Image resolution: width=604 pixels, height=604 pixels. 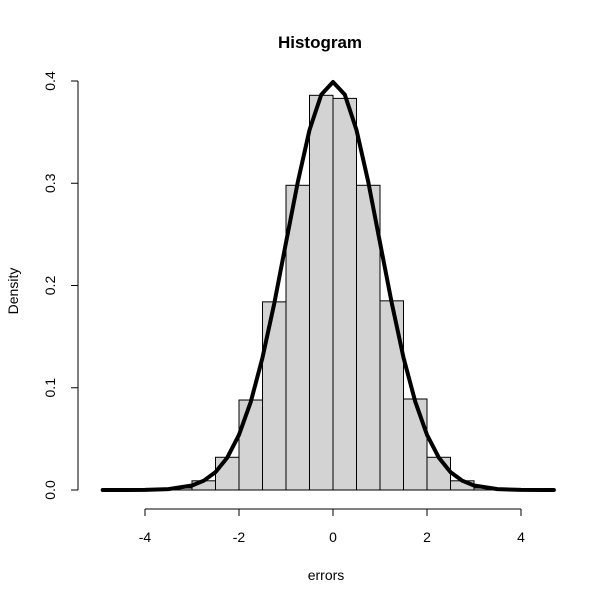 What do you see at coordinates (50, 183) in the screenshot?
I see `y-tick-label: 0.3` at bounding box center [50, 183].